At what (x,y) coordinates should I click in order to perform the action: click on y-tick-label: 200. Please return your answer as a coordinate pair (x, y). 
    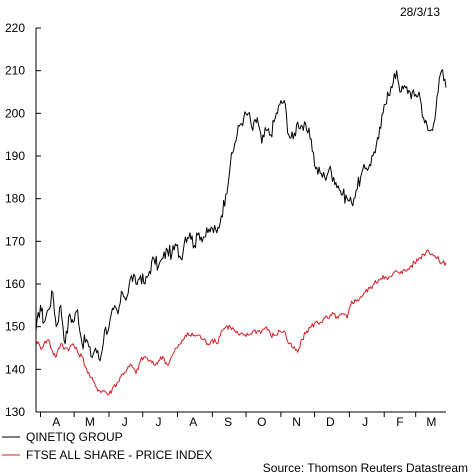
    Looking at the image, I should click on (15, 113).